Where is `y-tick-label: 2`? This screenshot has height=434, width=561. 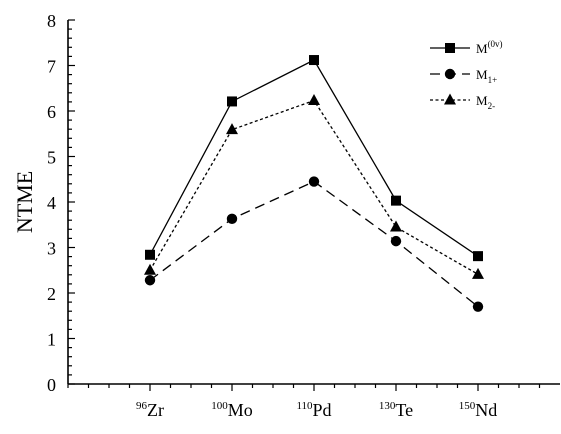 y-tick-label: 2 is located at coordinates (51, 294).